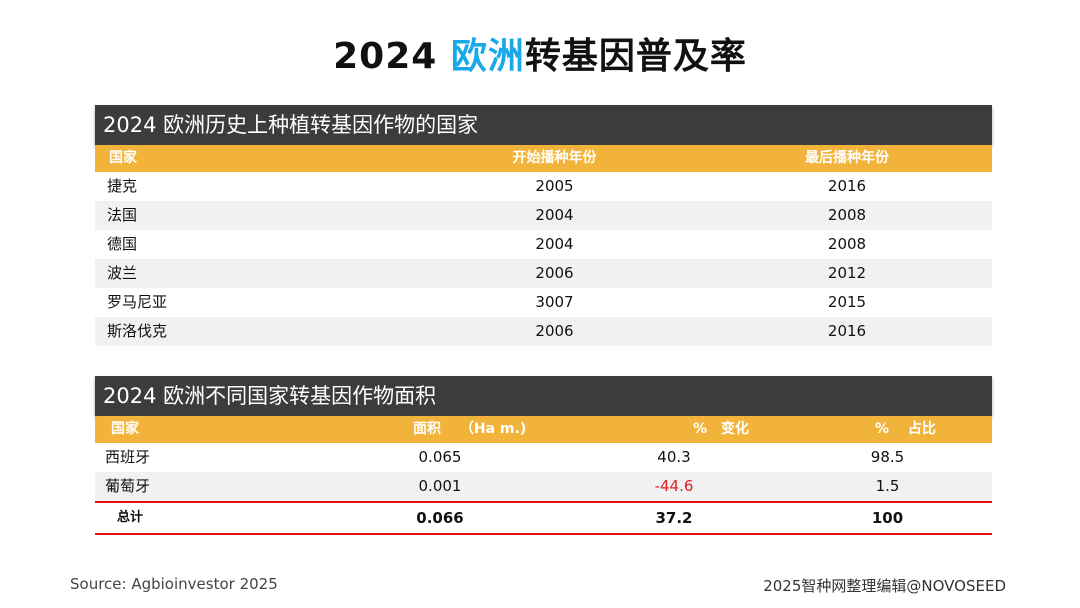 The image size is (1080, 608). What do you see at coordinates (721, 429) in the screenshot?
I see `table2-header-change: % 变化` at bounding box center [721, 429].